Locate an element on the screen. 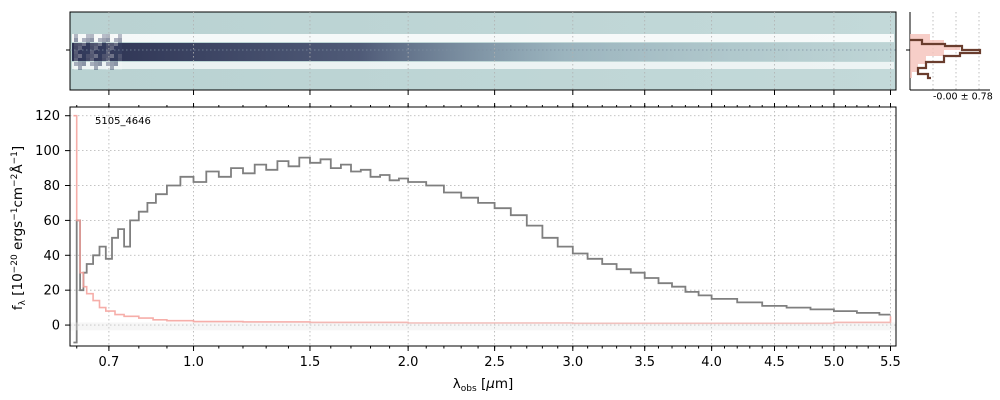 This screenshot has height=400, width=1000. x-axis-label: λobs [μm] is located at coordinates (483, 385).